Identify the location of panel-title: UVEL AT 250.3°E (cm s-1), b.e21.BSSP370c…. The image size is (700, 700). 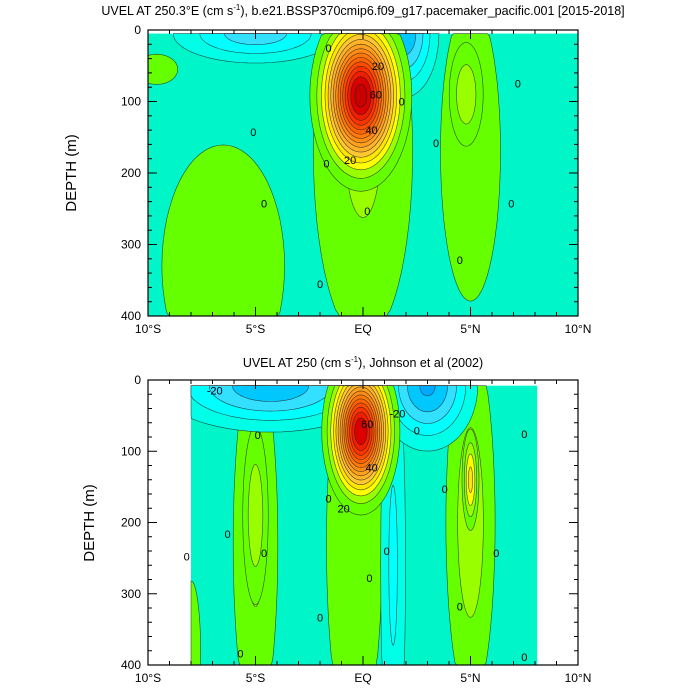
(362, 10).